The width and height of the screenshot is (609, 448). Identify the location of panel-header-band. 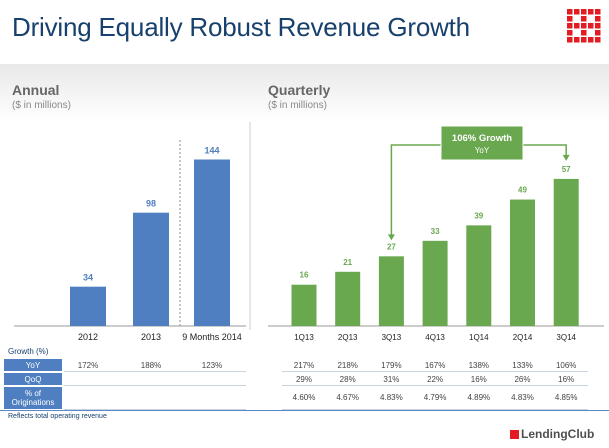
(304, 93).